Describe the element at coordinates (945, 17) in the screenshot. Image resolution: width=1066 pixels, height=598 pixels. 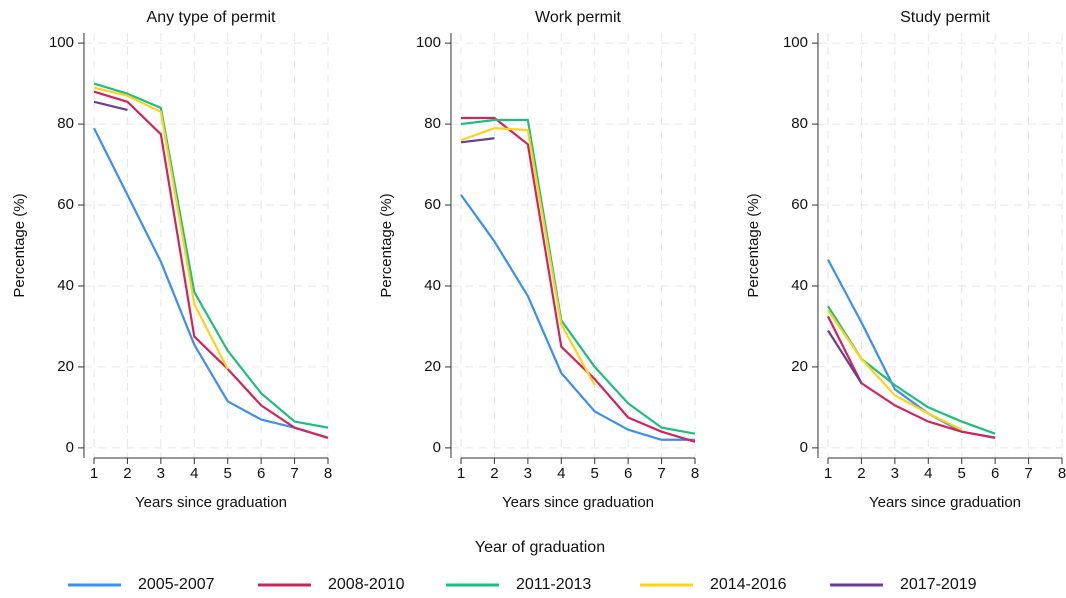
I see `chart-title: Study permit` at that location.